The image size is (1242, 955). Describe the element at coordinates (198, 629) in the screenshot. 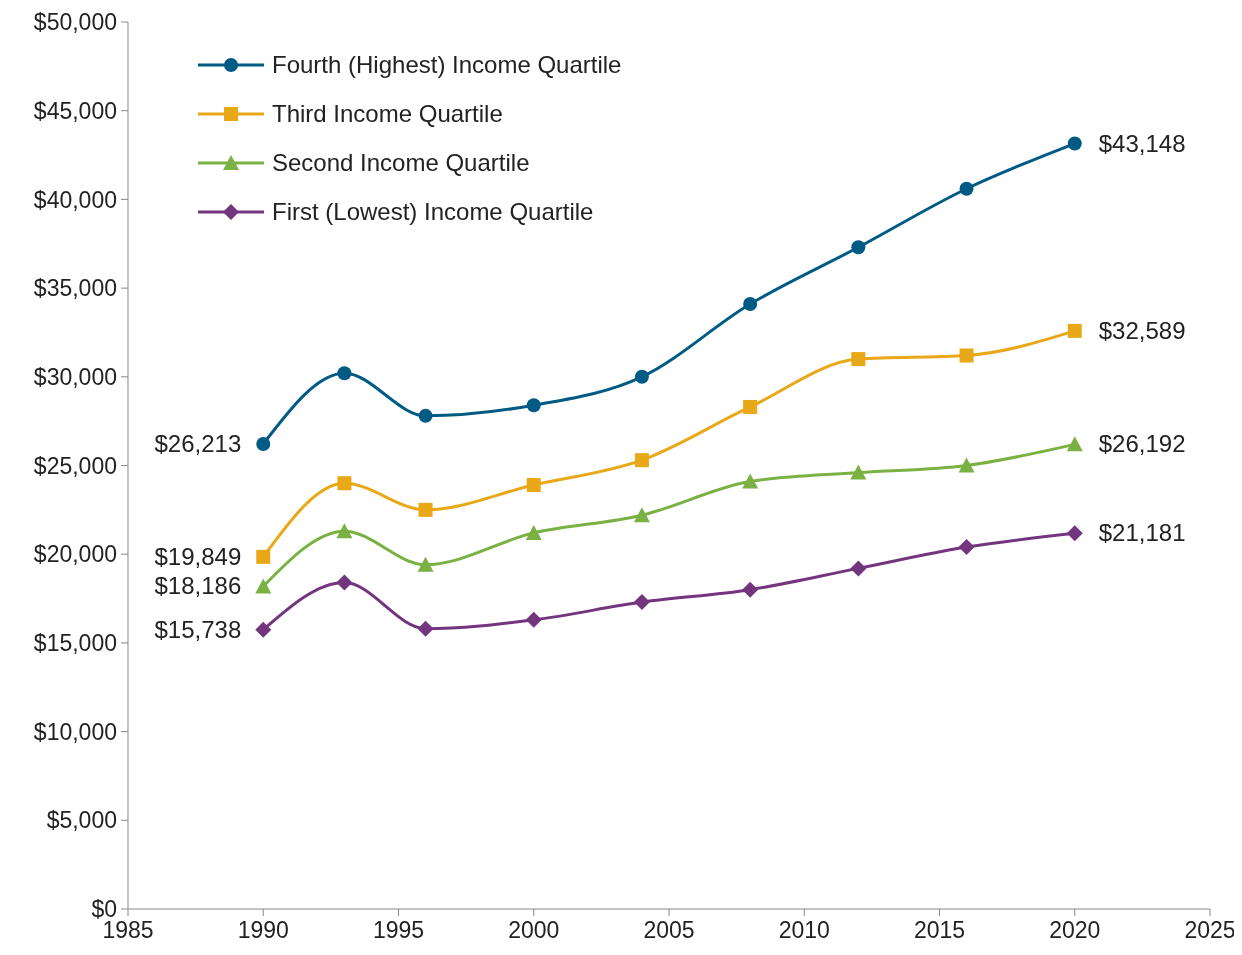

I see `data-label: $15,738` at that location.